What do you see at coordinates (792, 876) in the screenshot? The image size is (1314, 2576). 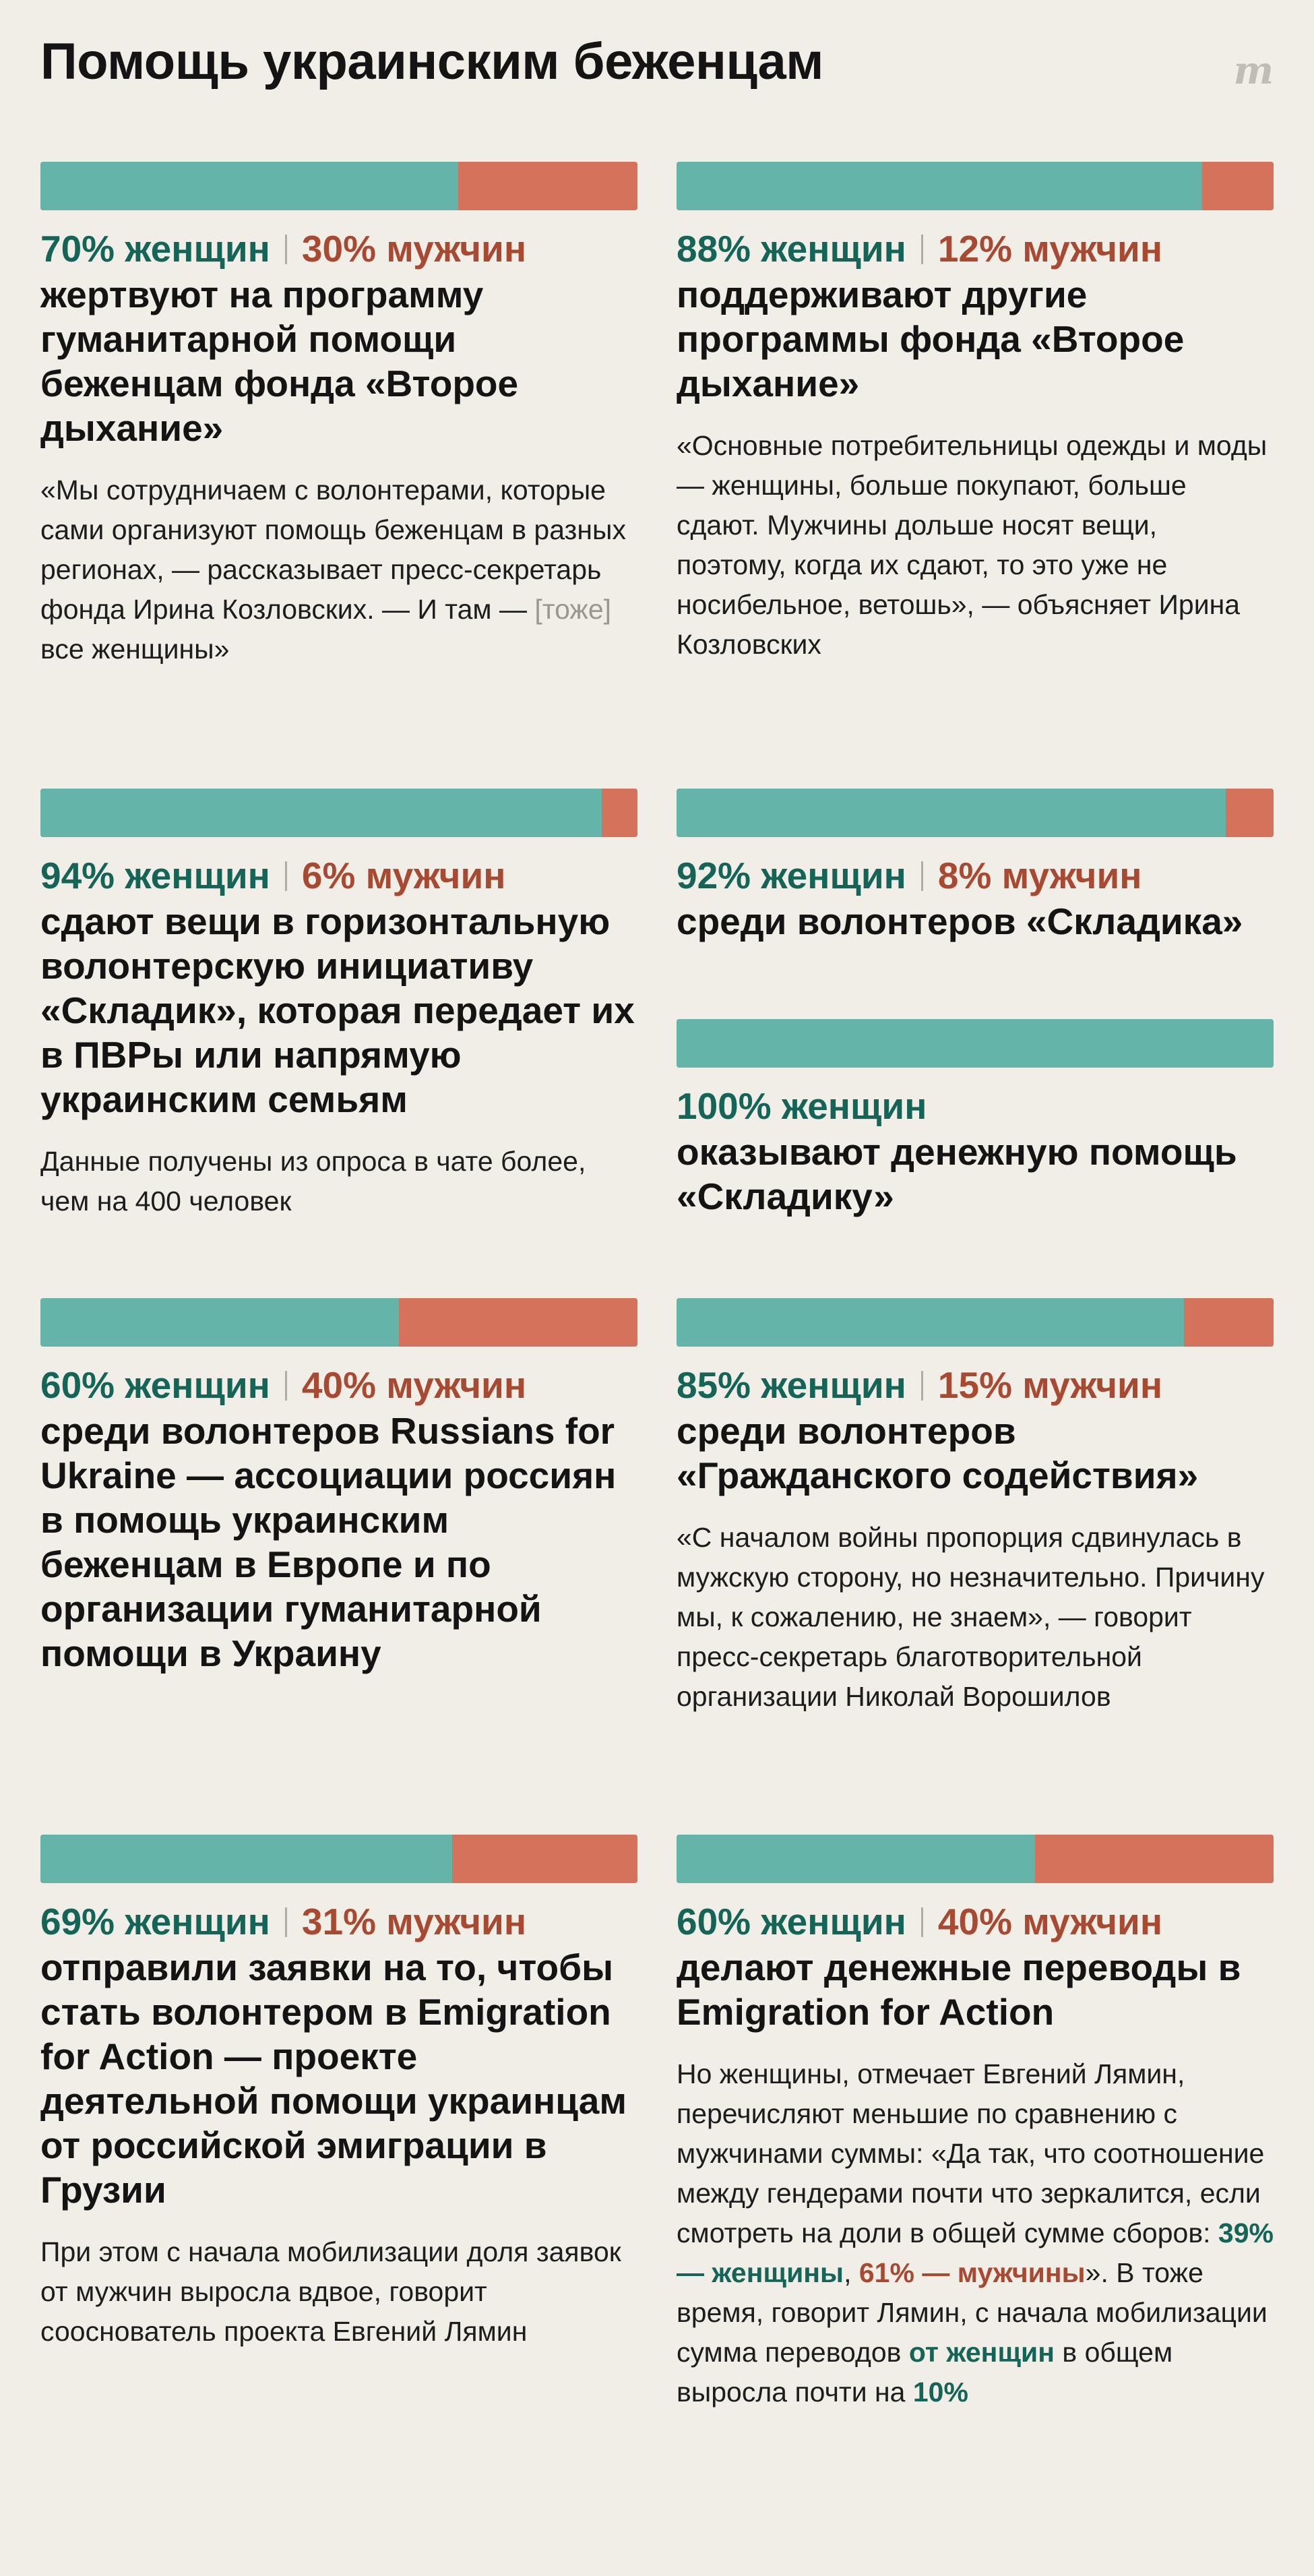 I see `women-share-label: 92% женщин` at bounding box center [792, 876].